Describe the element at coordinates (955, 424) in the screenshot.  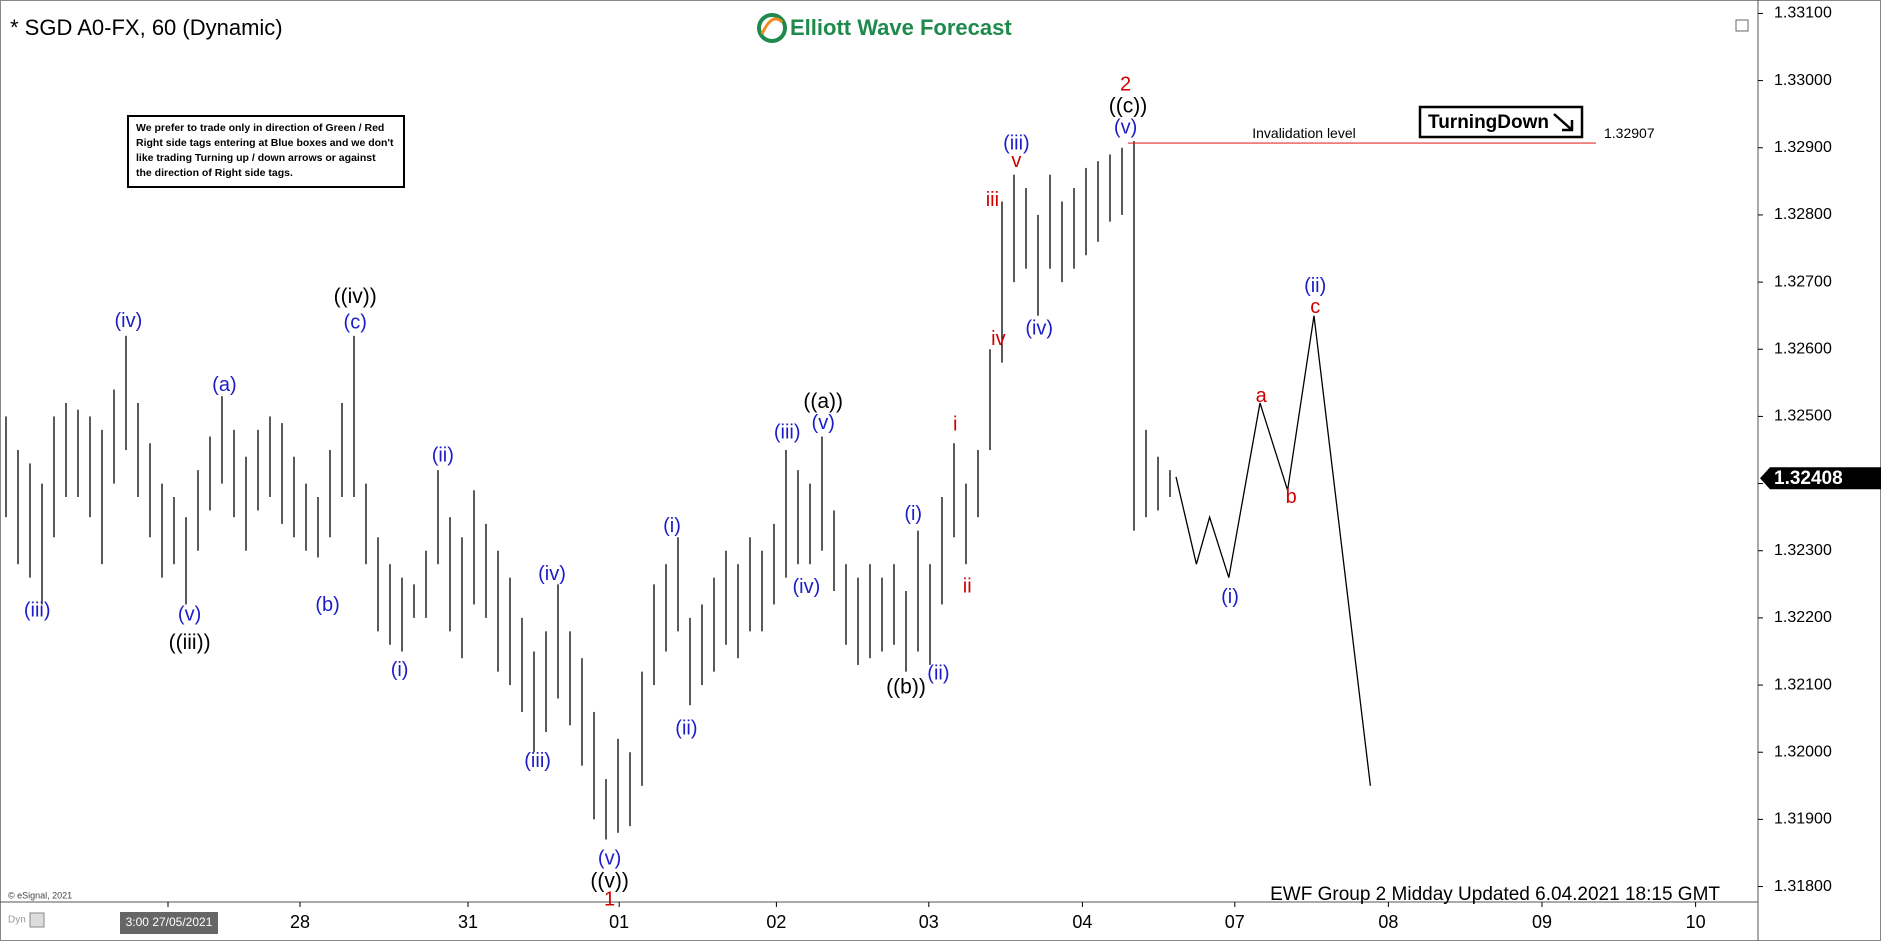
I see `wave-label: i` at that location.